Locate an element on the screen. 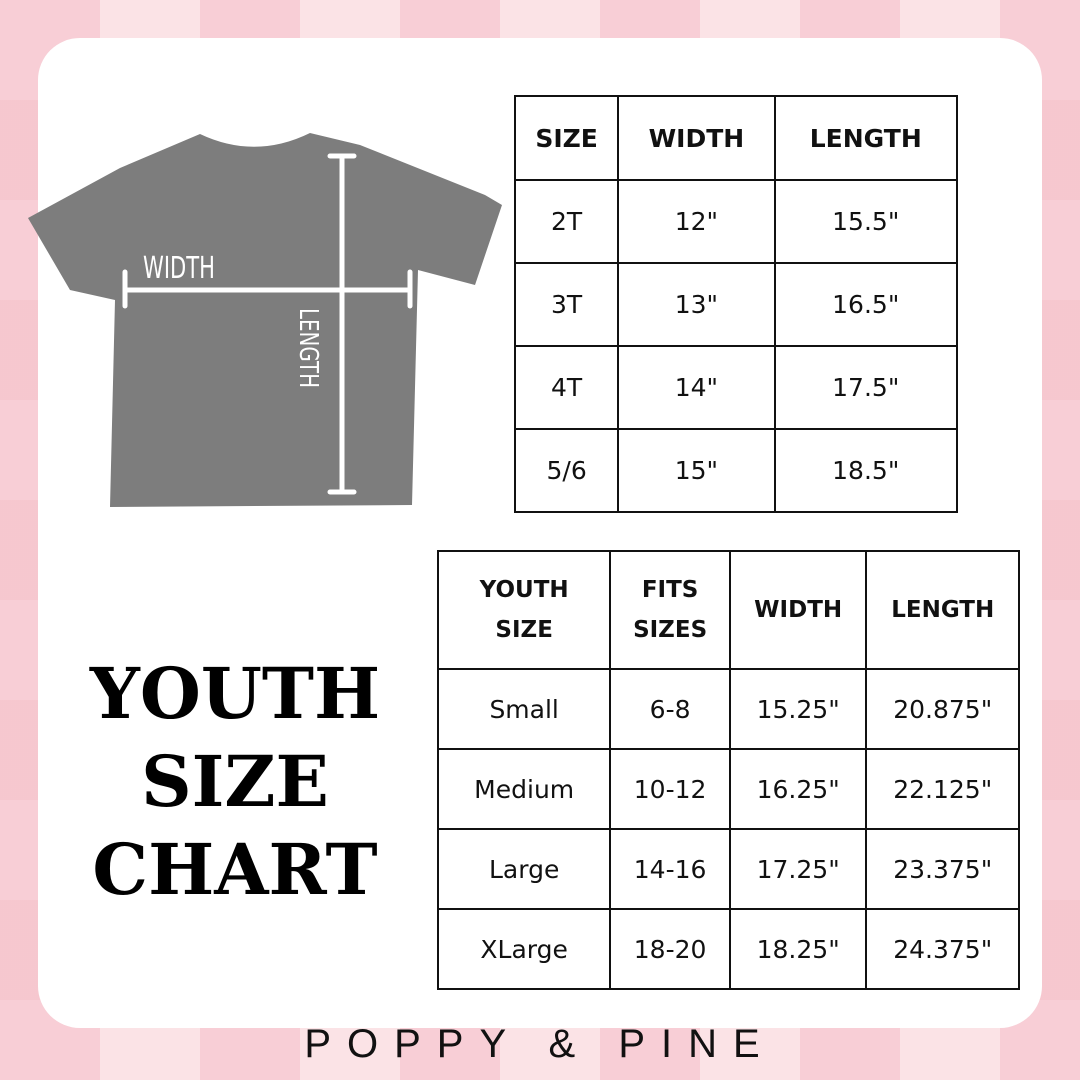 The height and width of the screenshot is (1080, 1080). cell: Large is located at coordinates (524, 869).